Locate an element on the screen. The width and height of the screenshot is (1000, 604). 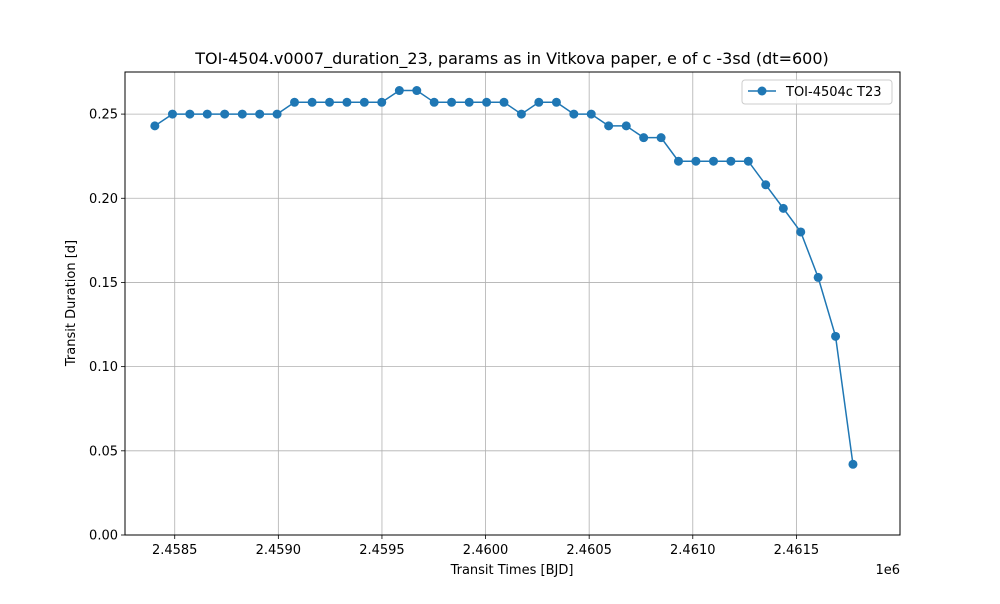
x-tick-label: 2.4590 is located at coordinates (279, 550).